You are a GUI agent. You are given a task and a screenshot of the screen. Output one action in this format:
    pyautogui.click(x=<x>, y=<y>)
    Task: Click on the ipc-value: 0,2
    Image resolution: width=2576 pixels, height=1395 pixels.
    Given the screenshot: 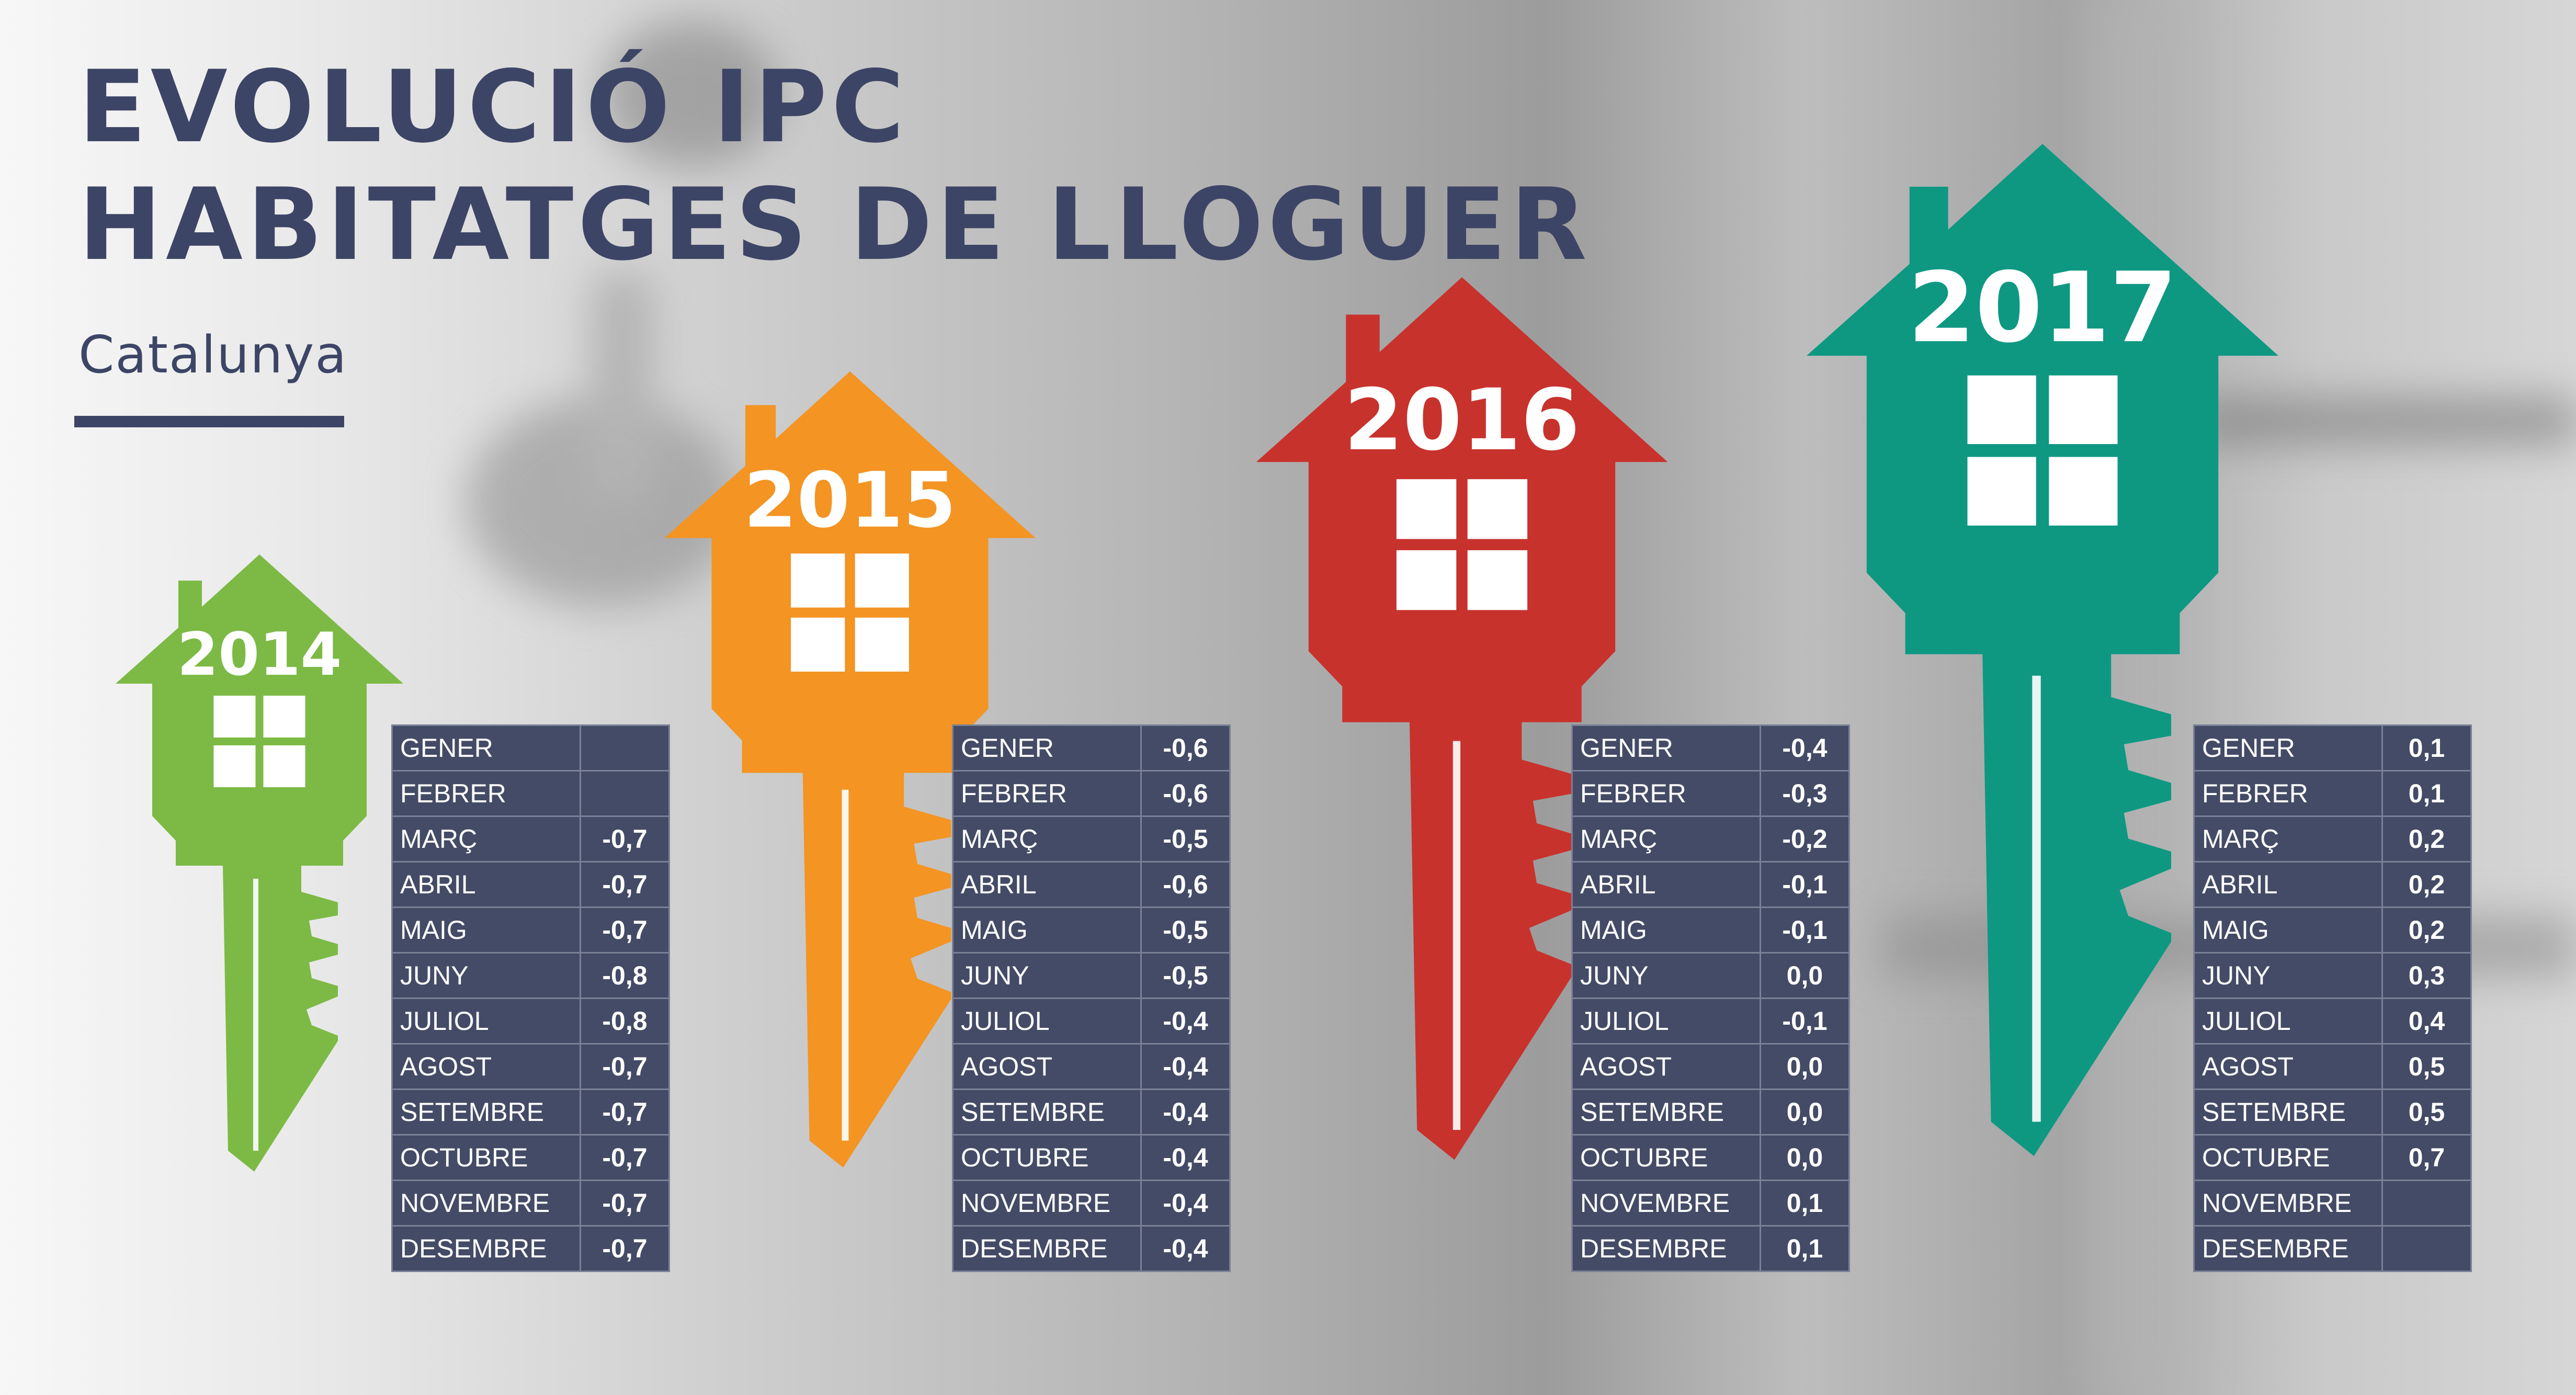 What is the action you would take?
    pyautogui.click(x=2426, y=930)
    